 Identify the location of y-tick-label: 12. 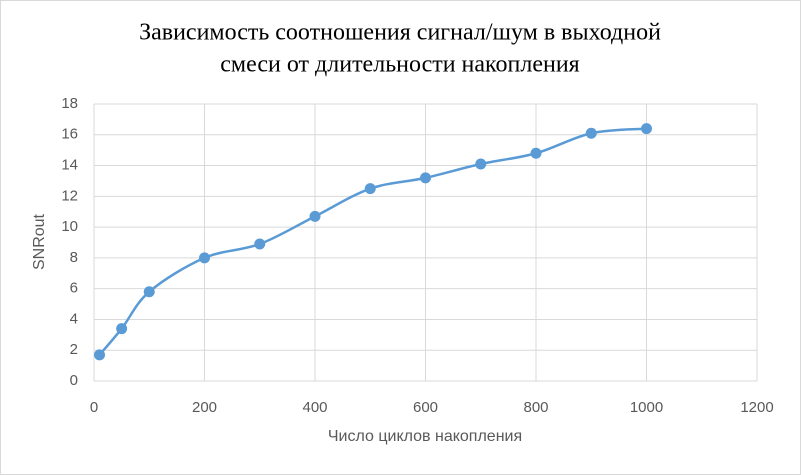
(69, 195).